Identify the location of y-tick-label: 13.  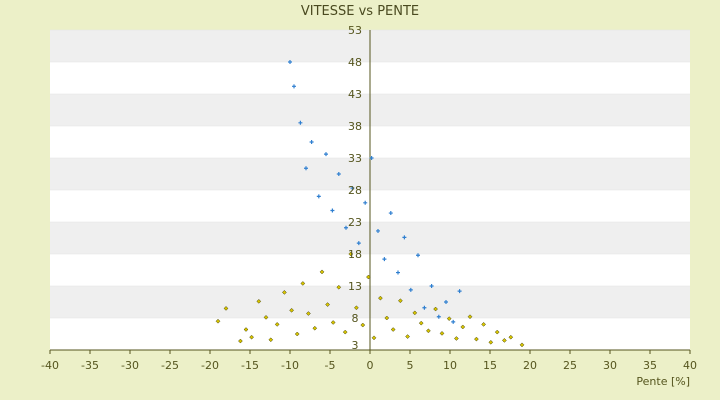
(355, 286).